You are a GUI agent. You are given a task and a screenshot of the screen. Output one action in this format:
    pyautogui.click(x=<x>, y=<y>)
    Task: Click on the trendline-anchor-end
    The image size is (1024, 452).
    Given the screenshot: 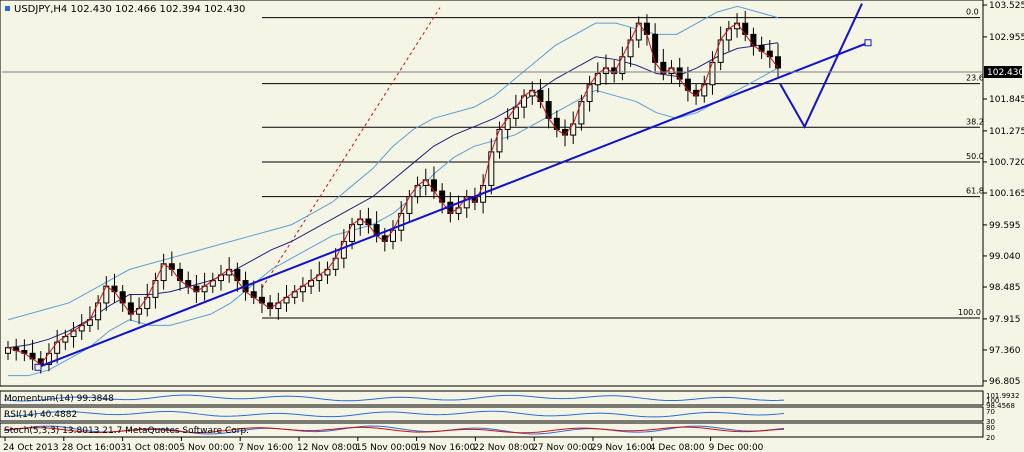 What is the action you would take?
    pyautogui.click(x=868, y=43)
    